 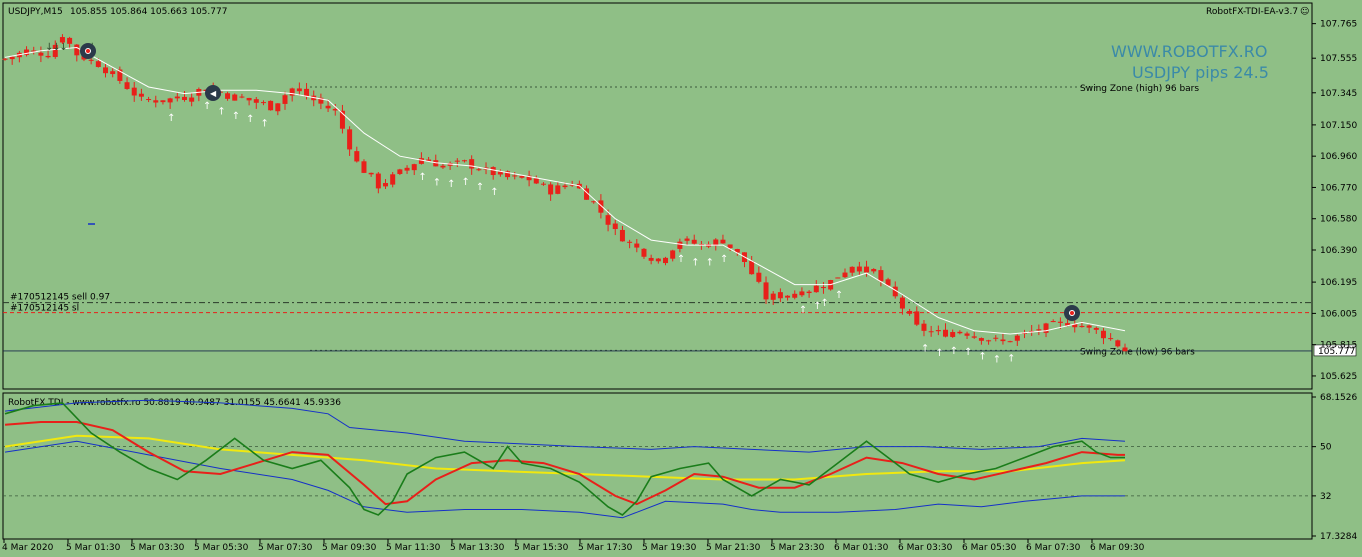 I want to click on price-tick-label: 106.580, so click(x=1338, y=220).